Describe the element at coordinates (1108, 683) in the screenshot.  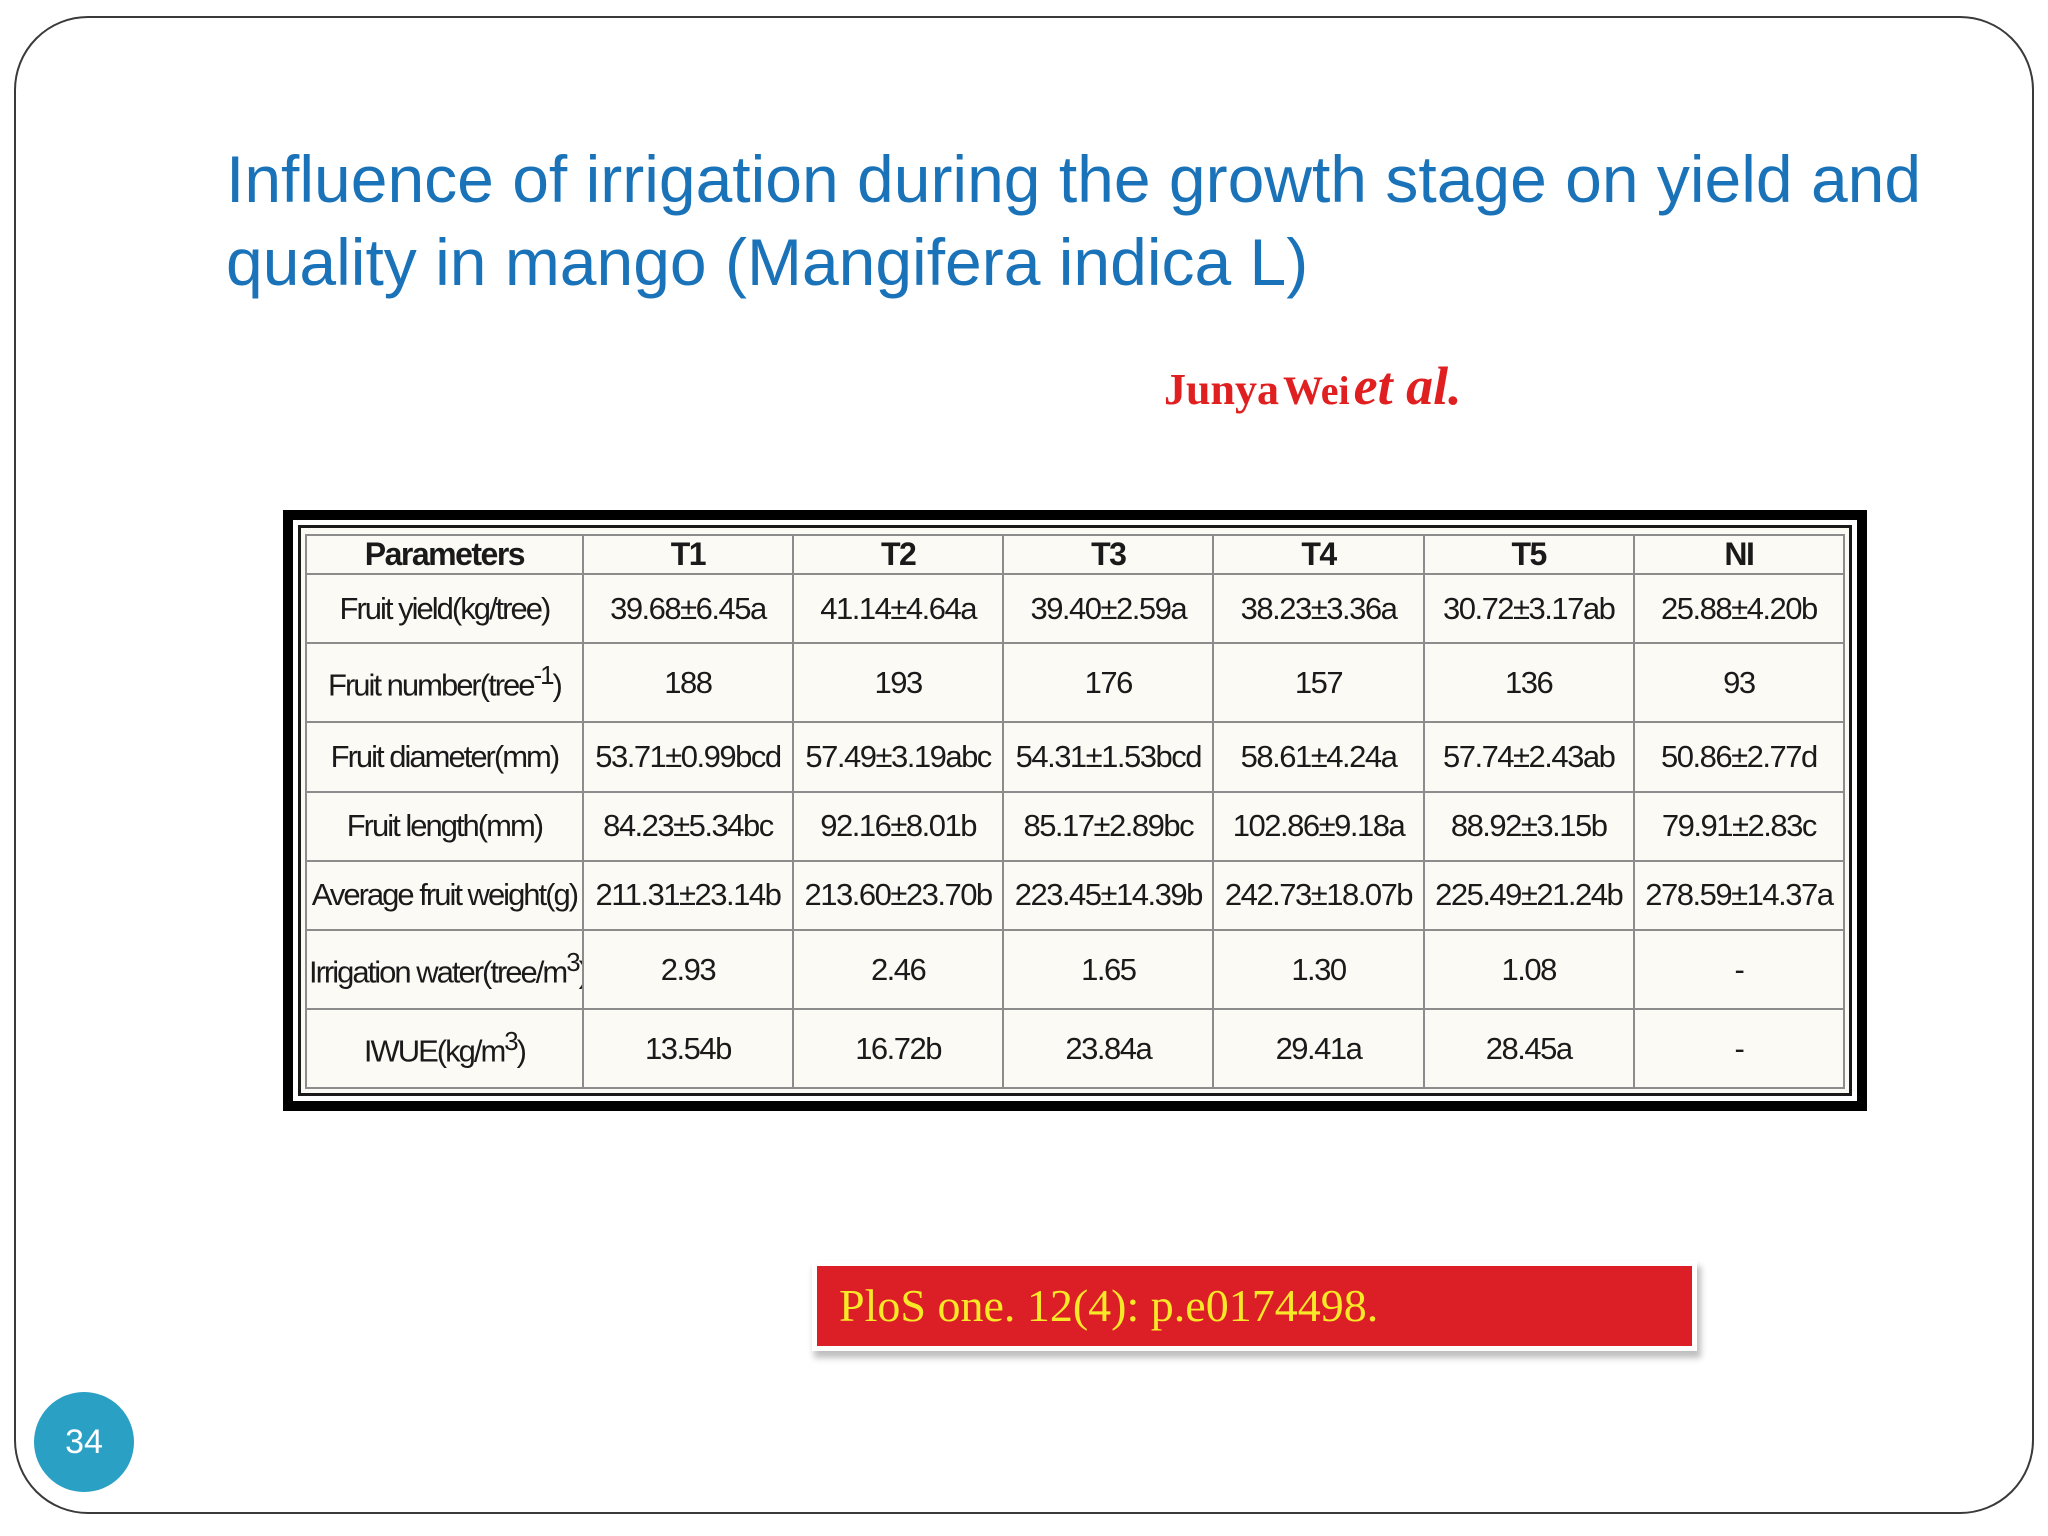
I see `value-cell: 176` at that location.